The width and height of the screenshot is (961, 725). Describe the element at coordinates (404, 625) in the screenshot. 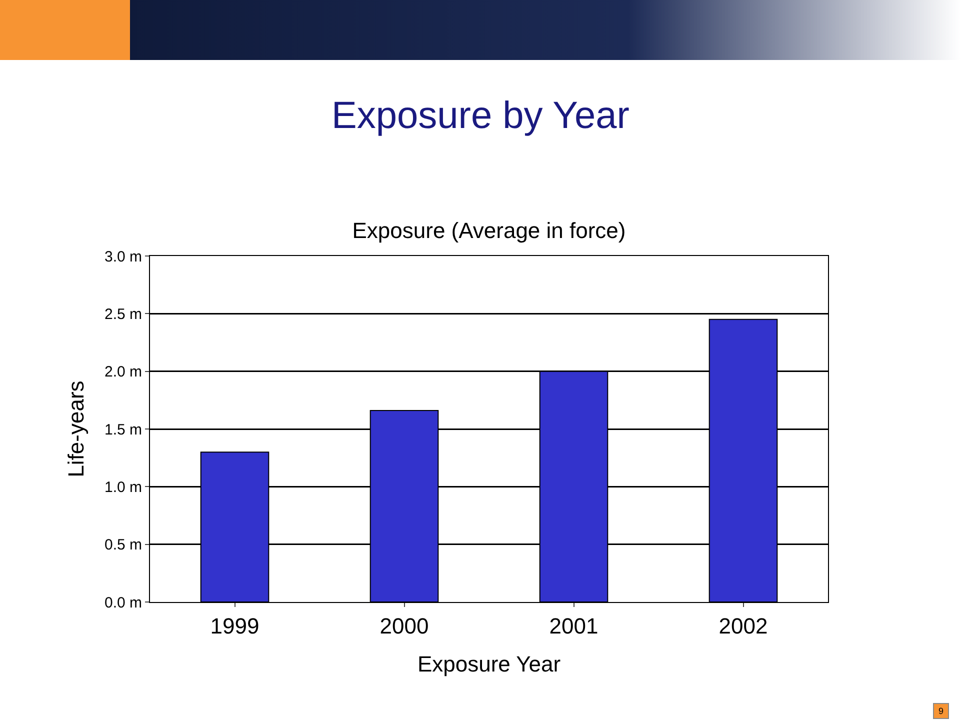

I see `x-tick-label: 2000` at that location.